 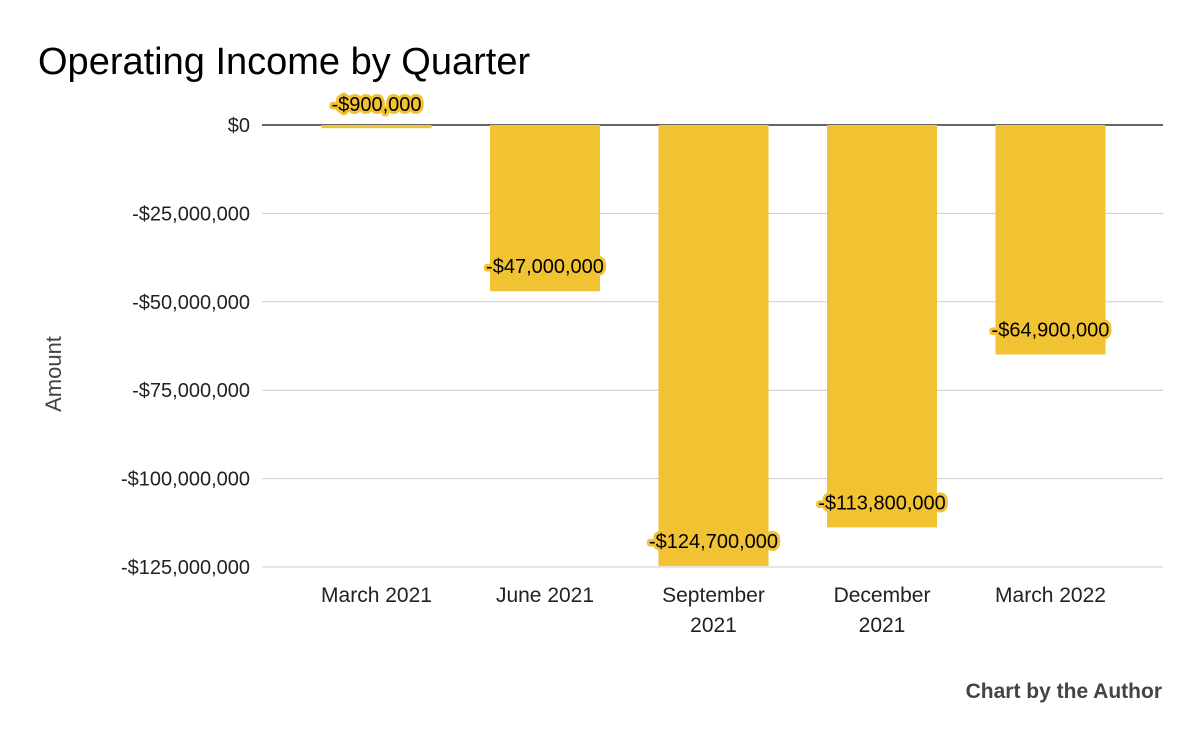 What do you see at coordinates (284, 62) in the screenshot?
I see `chart-title: Operating Income by Quarter` at bounding box center [284, 62].